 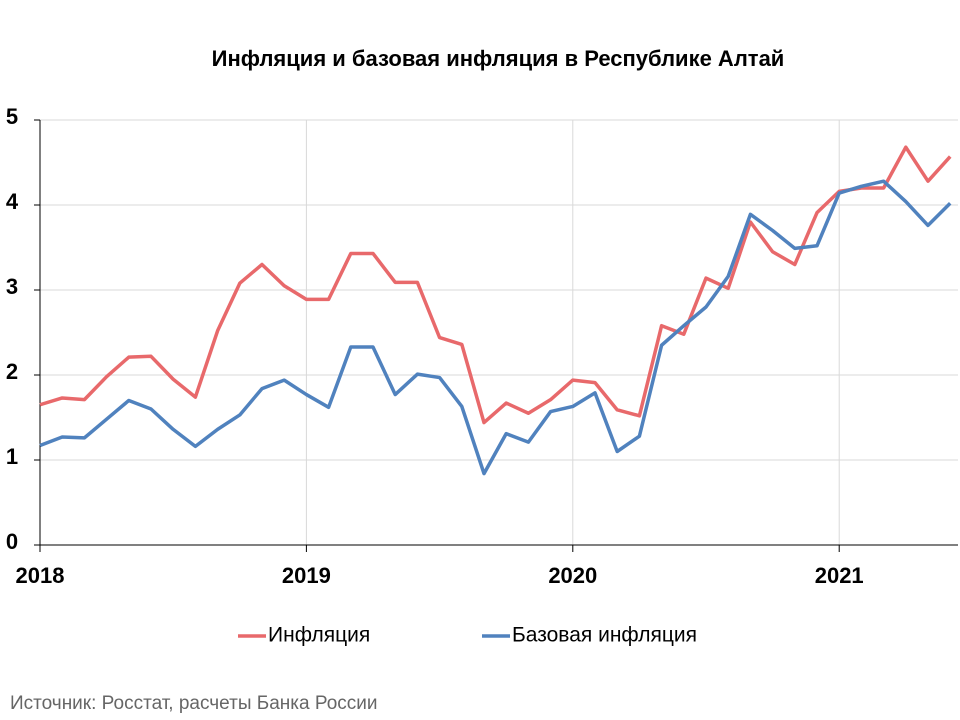 I want to click on source-note: Источник: Росстат, расчеты Банка России, so click(x=194, y=703).